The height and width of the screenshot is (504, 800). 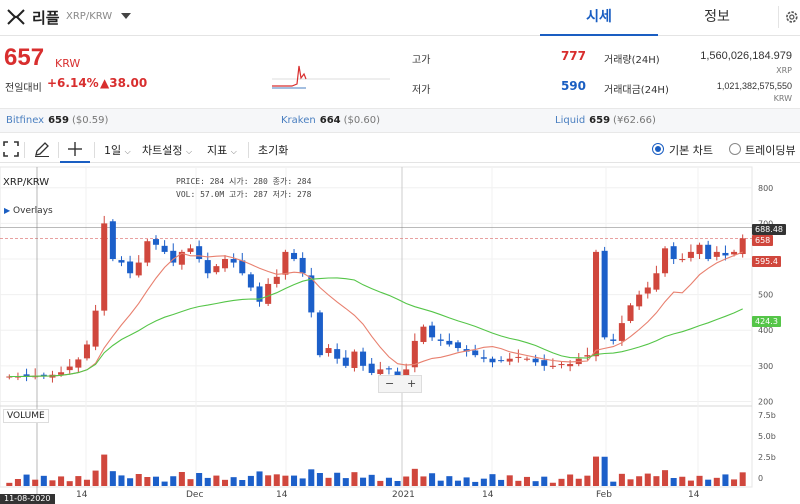 What do you see at coordinates (11, 149) in the screenshot?
I see `fullscreen-icon` at bounding box center [11, 149].